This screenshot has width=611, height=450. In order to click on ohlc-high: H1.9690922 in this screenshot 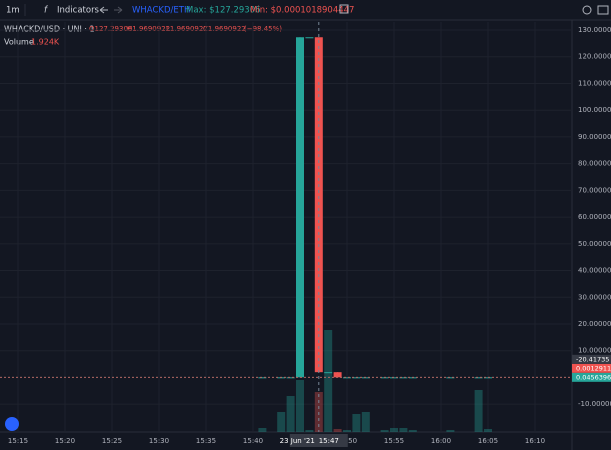, I will do `click(148, 29)`.